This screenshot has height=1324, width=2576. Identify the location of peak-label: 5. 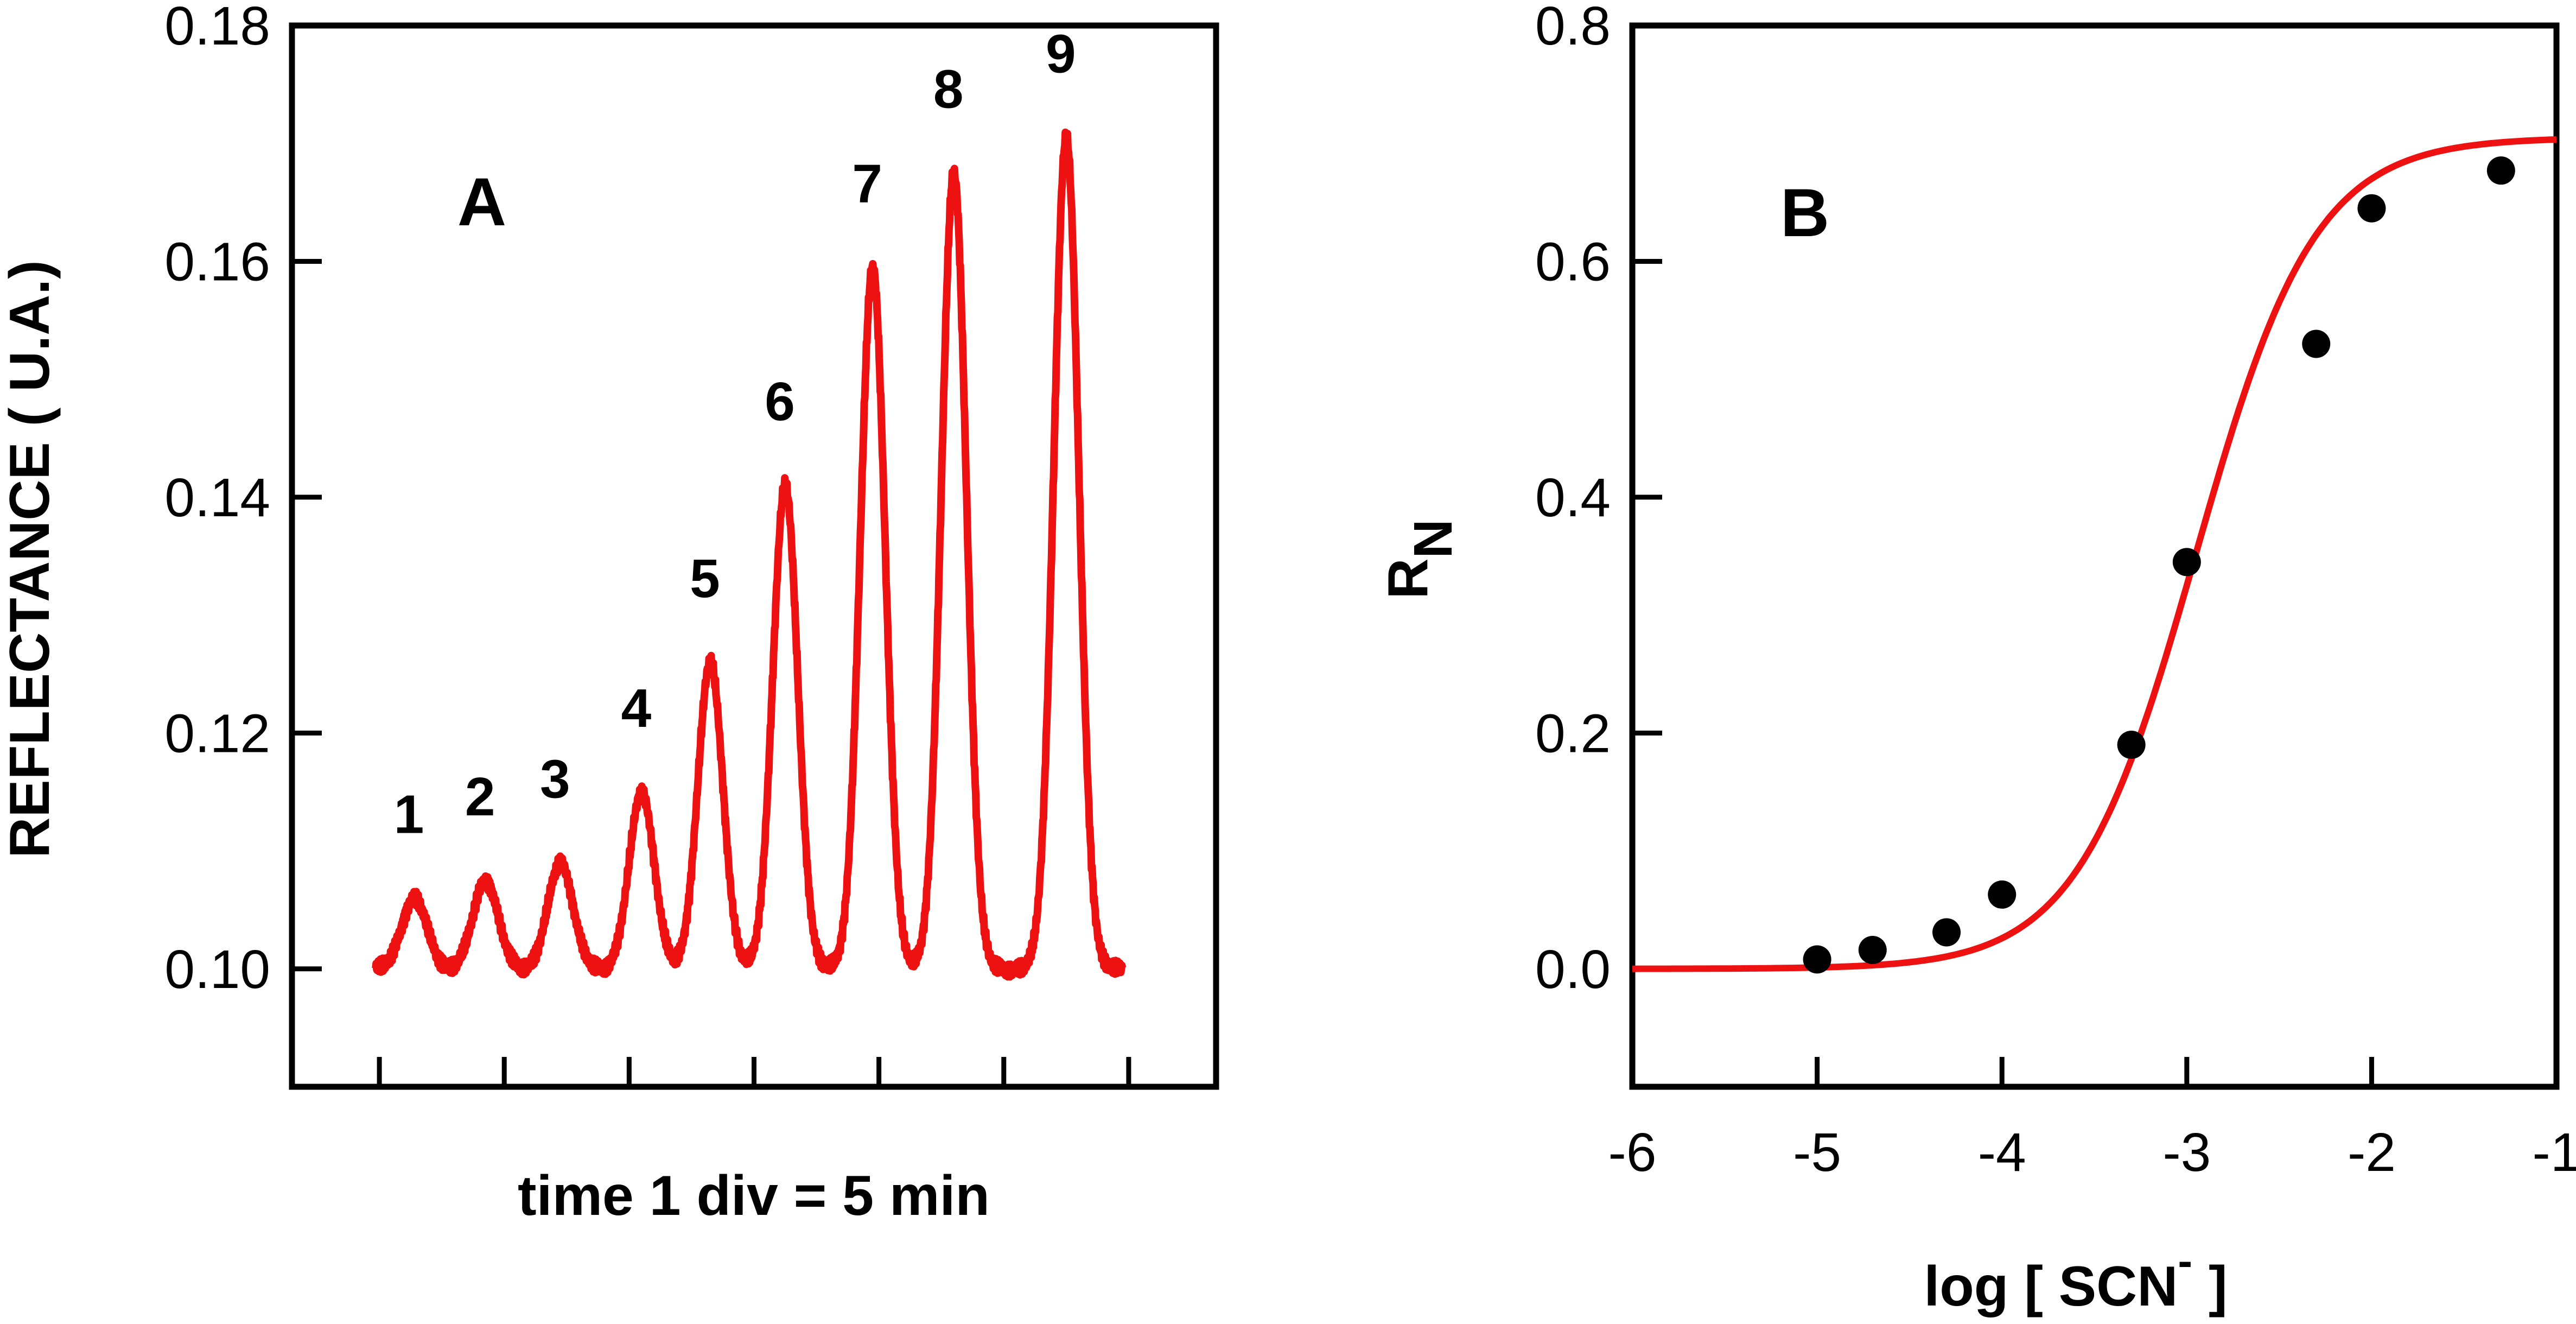
(705, 578).